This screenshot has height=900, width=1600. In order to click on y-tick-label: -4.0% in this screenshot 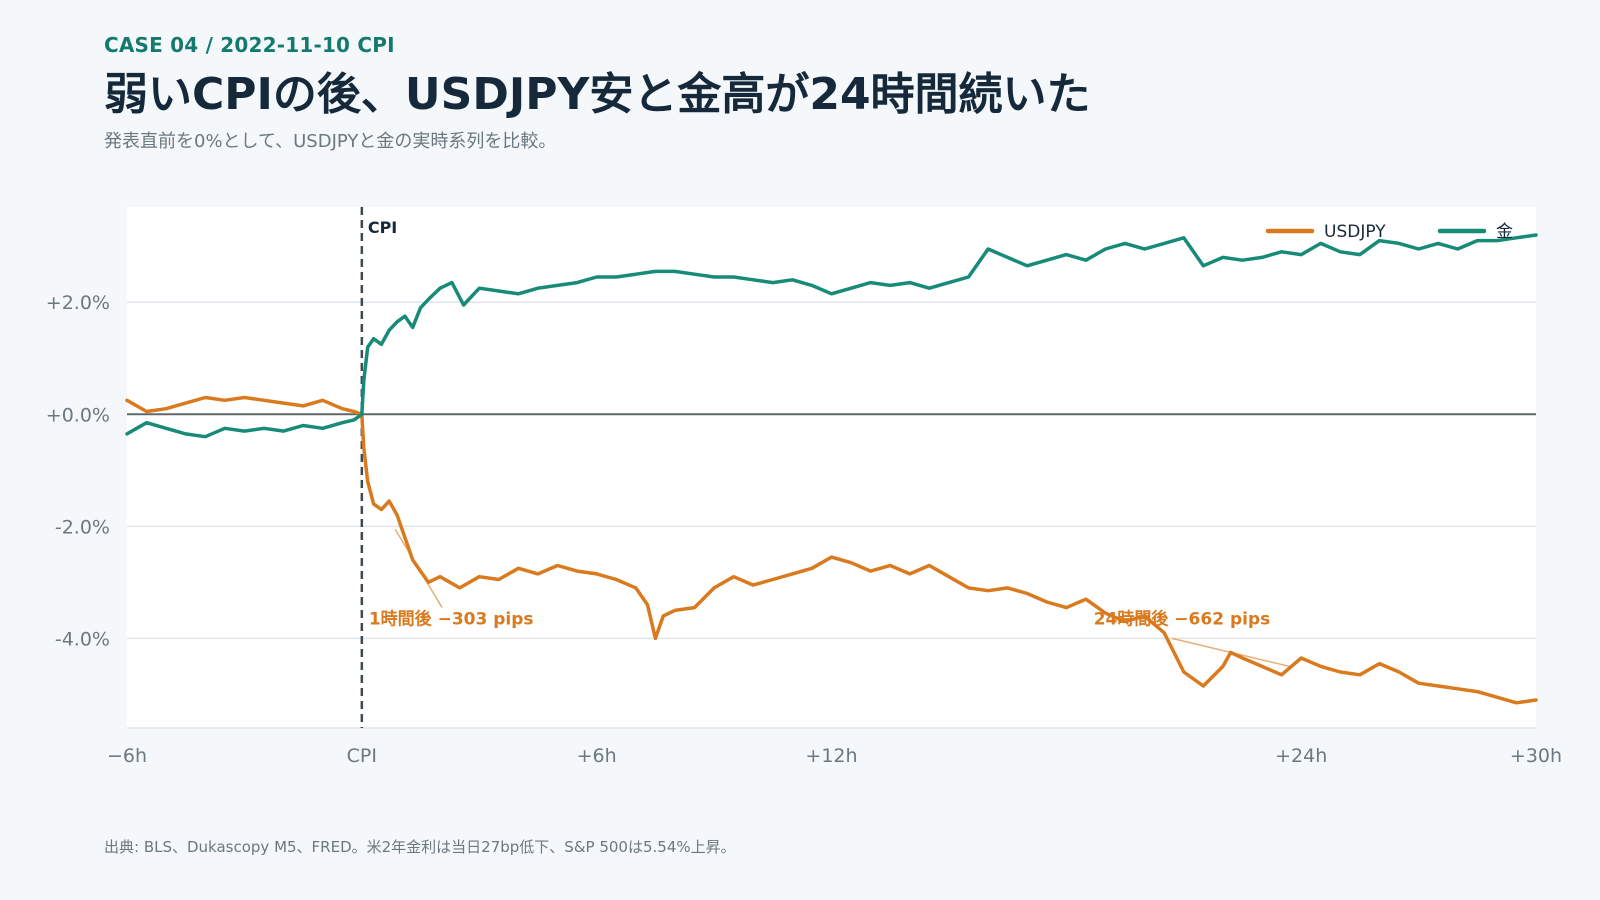, I will do `click(82, 639)`.